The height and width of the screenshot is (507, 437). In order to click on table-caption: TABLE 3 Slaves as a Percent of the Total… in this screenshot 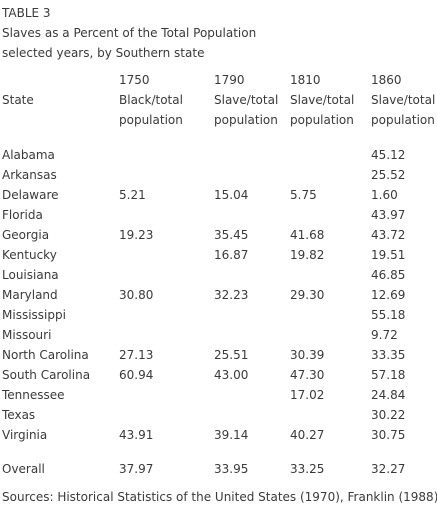, I will do `click(129, 33)`.